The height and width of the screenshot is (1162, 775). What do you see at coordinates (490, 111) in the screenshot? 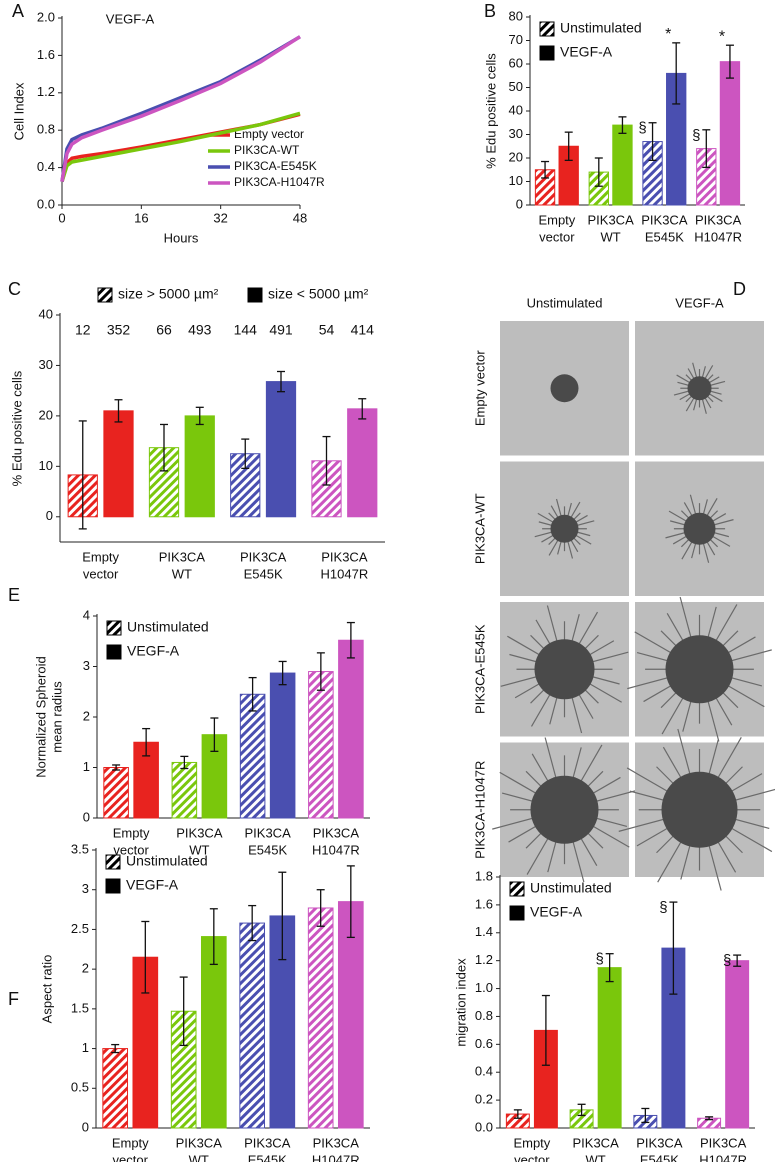
I see `y-axis-title: % Edu positive cells` at bounding box center [490, 111].